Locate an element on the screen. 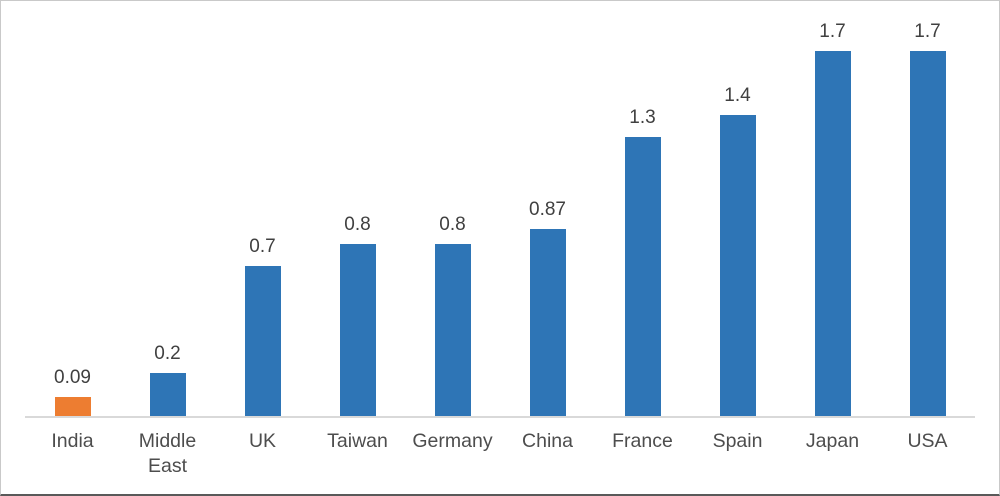  bar-column: 0.09 is located at coordinates (72, 391).